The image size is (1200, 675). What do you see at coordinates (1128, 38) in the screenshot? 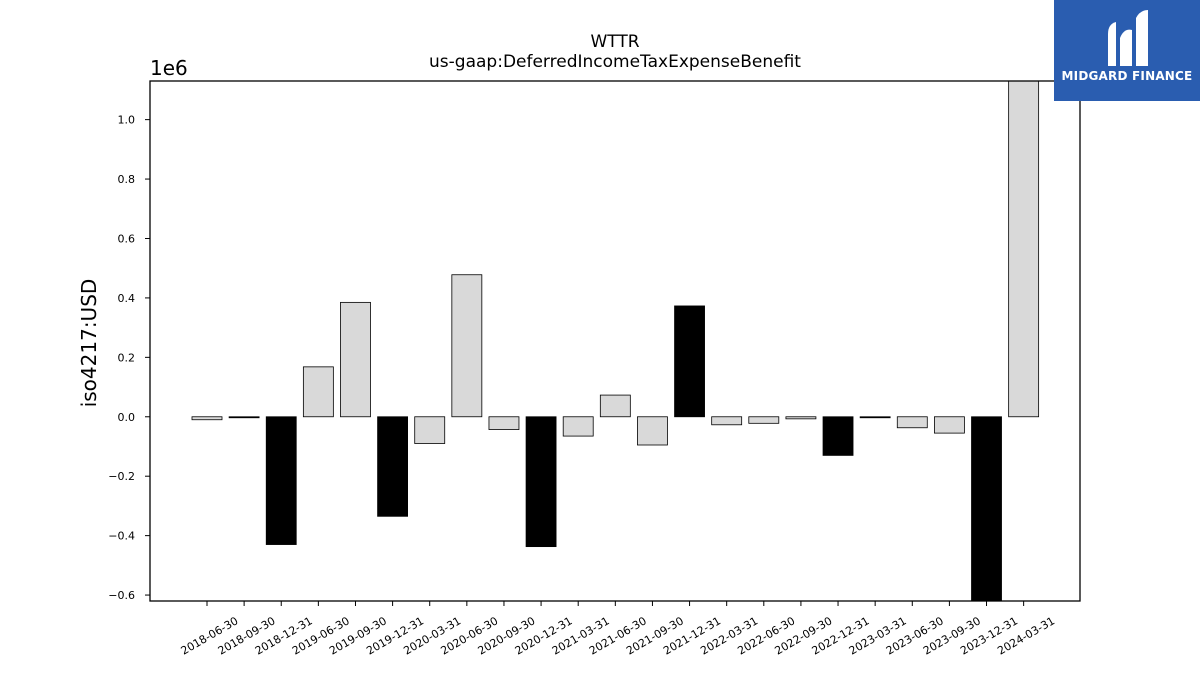
I see `logo-mark-icon` at bounding box center [1128, 38].